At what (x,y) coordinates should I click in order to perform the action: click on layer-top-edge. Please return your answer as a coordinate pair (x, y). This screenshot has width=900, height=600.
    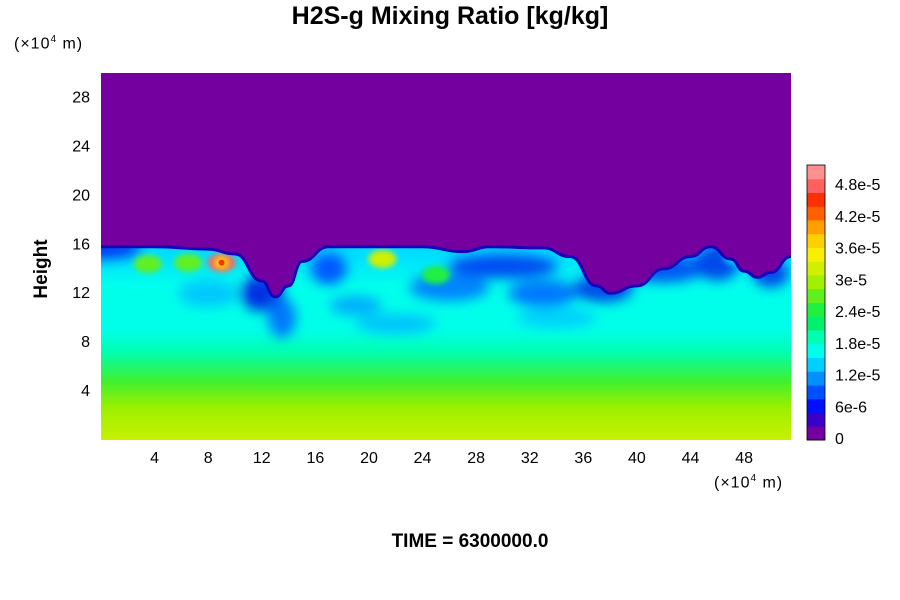
    Looking at the image, I should click on (446, 272).